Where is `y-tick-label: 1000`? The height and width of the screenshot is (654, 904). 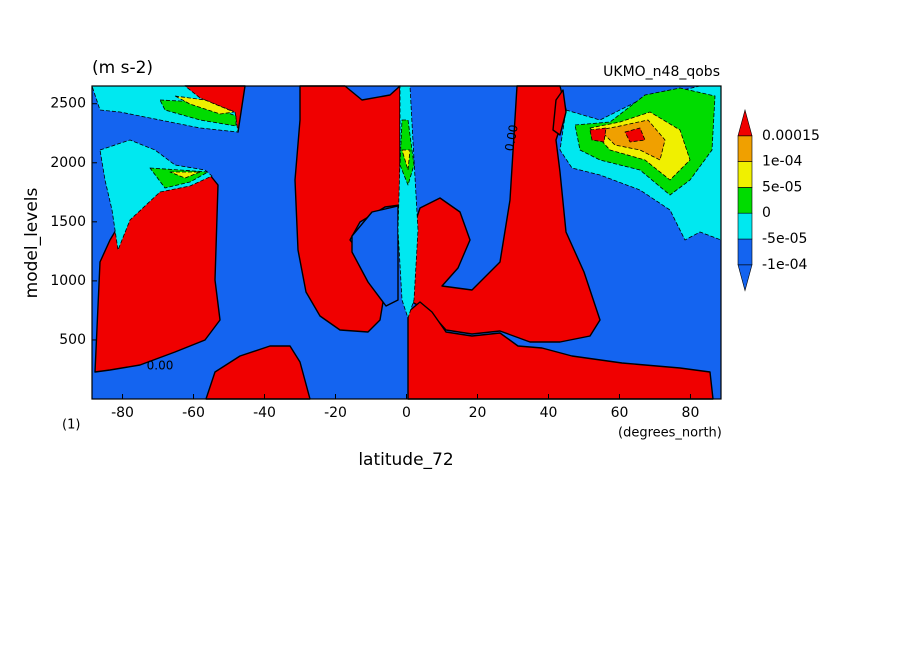 y-tick-label: 1000 is located at coordinates (68, 281).